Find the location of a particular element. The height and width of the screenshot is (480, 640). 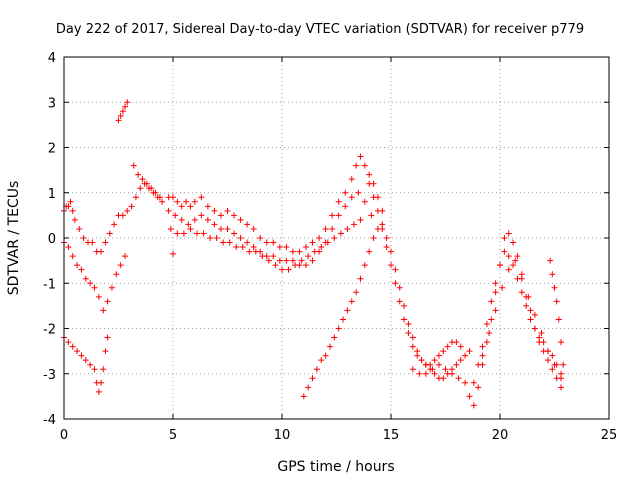

y-tick-label: -1 is located at coordinates (49, 284).